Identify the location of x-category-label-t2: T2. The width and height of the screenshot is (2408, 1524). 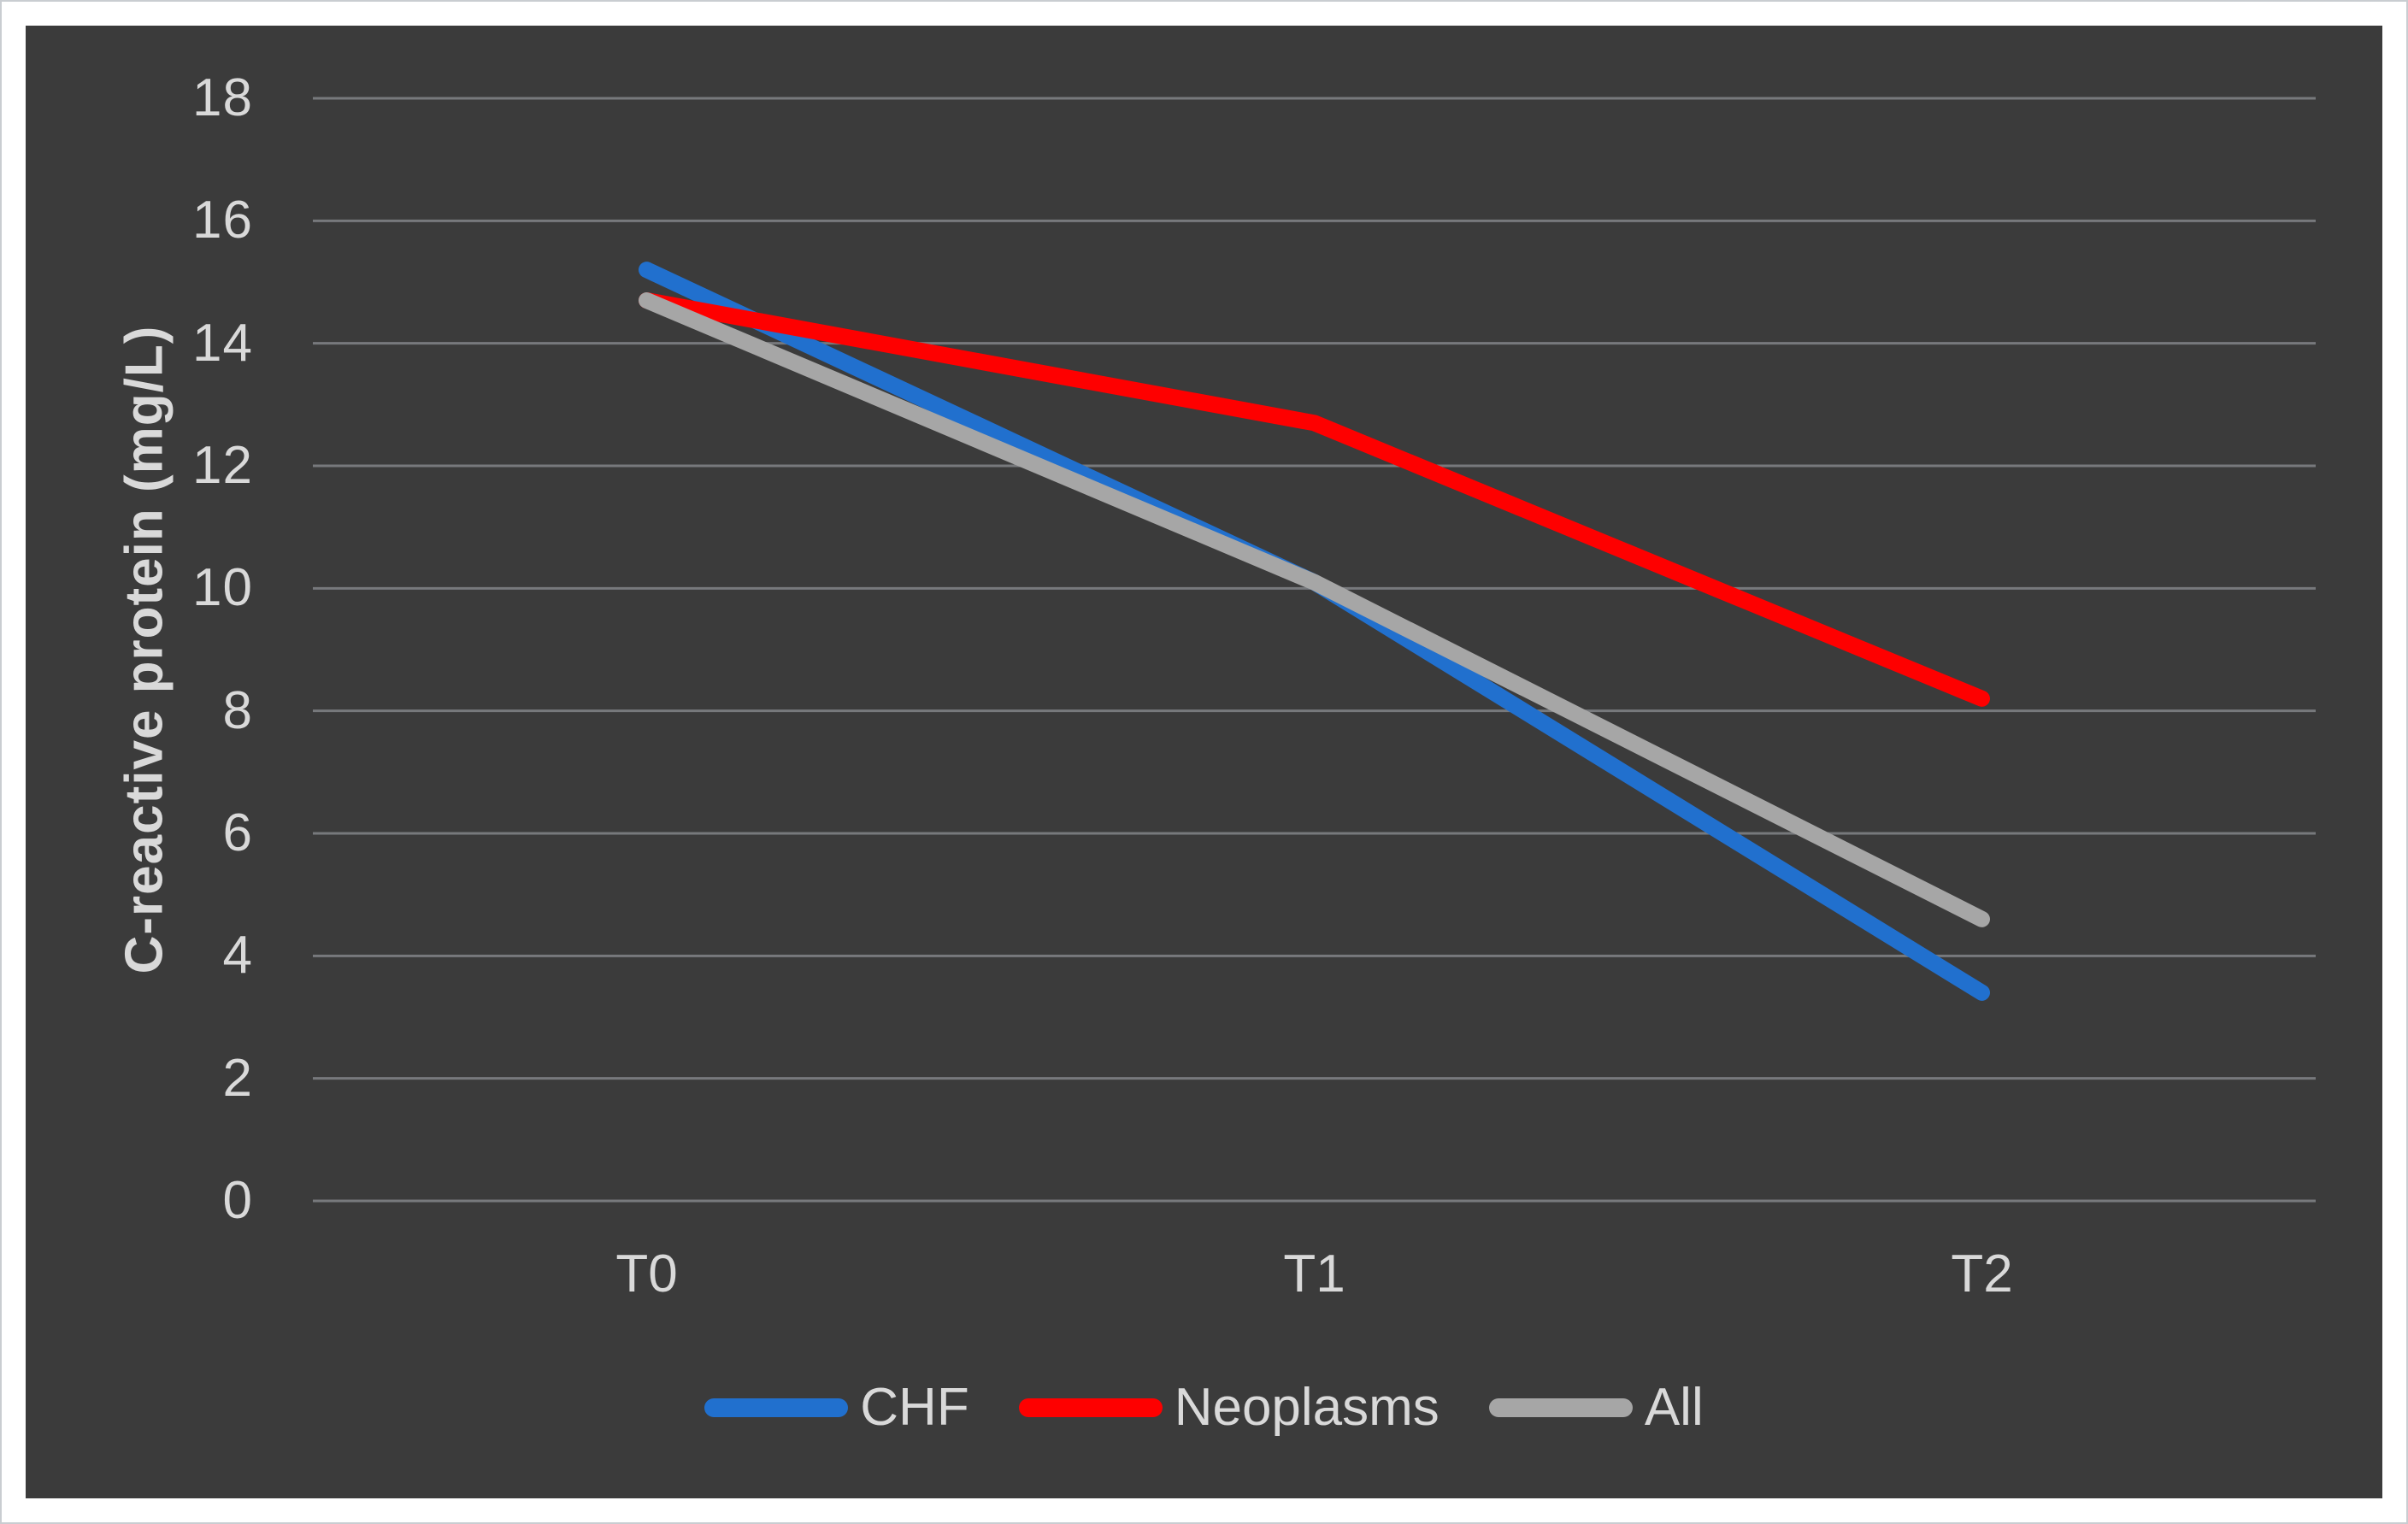
(1982, 1274).